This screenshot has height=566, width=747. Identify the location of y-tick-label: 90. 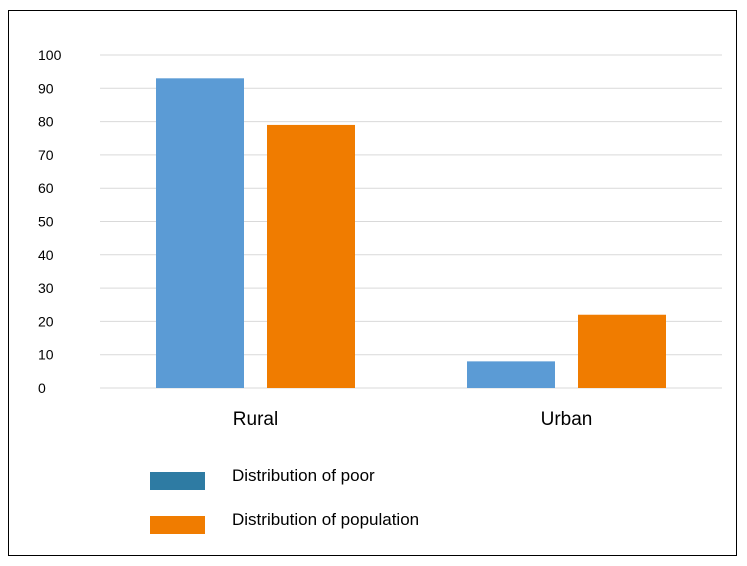
(46, 88).